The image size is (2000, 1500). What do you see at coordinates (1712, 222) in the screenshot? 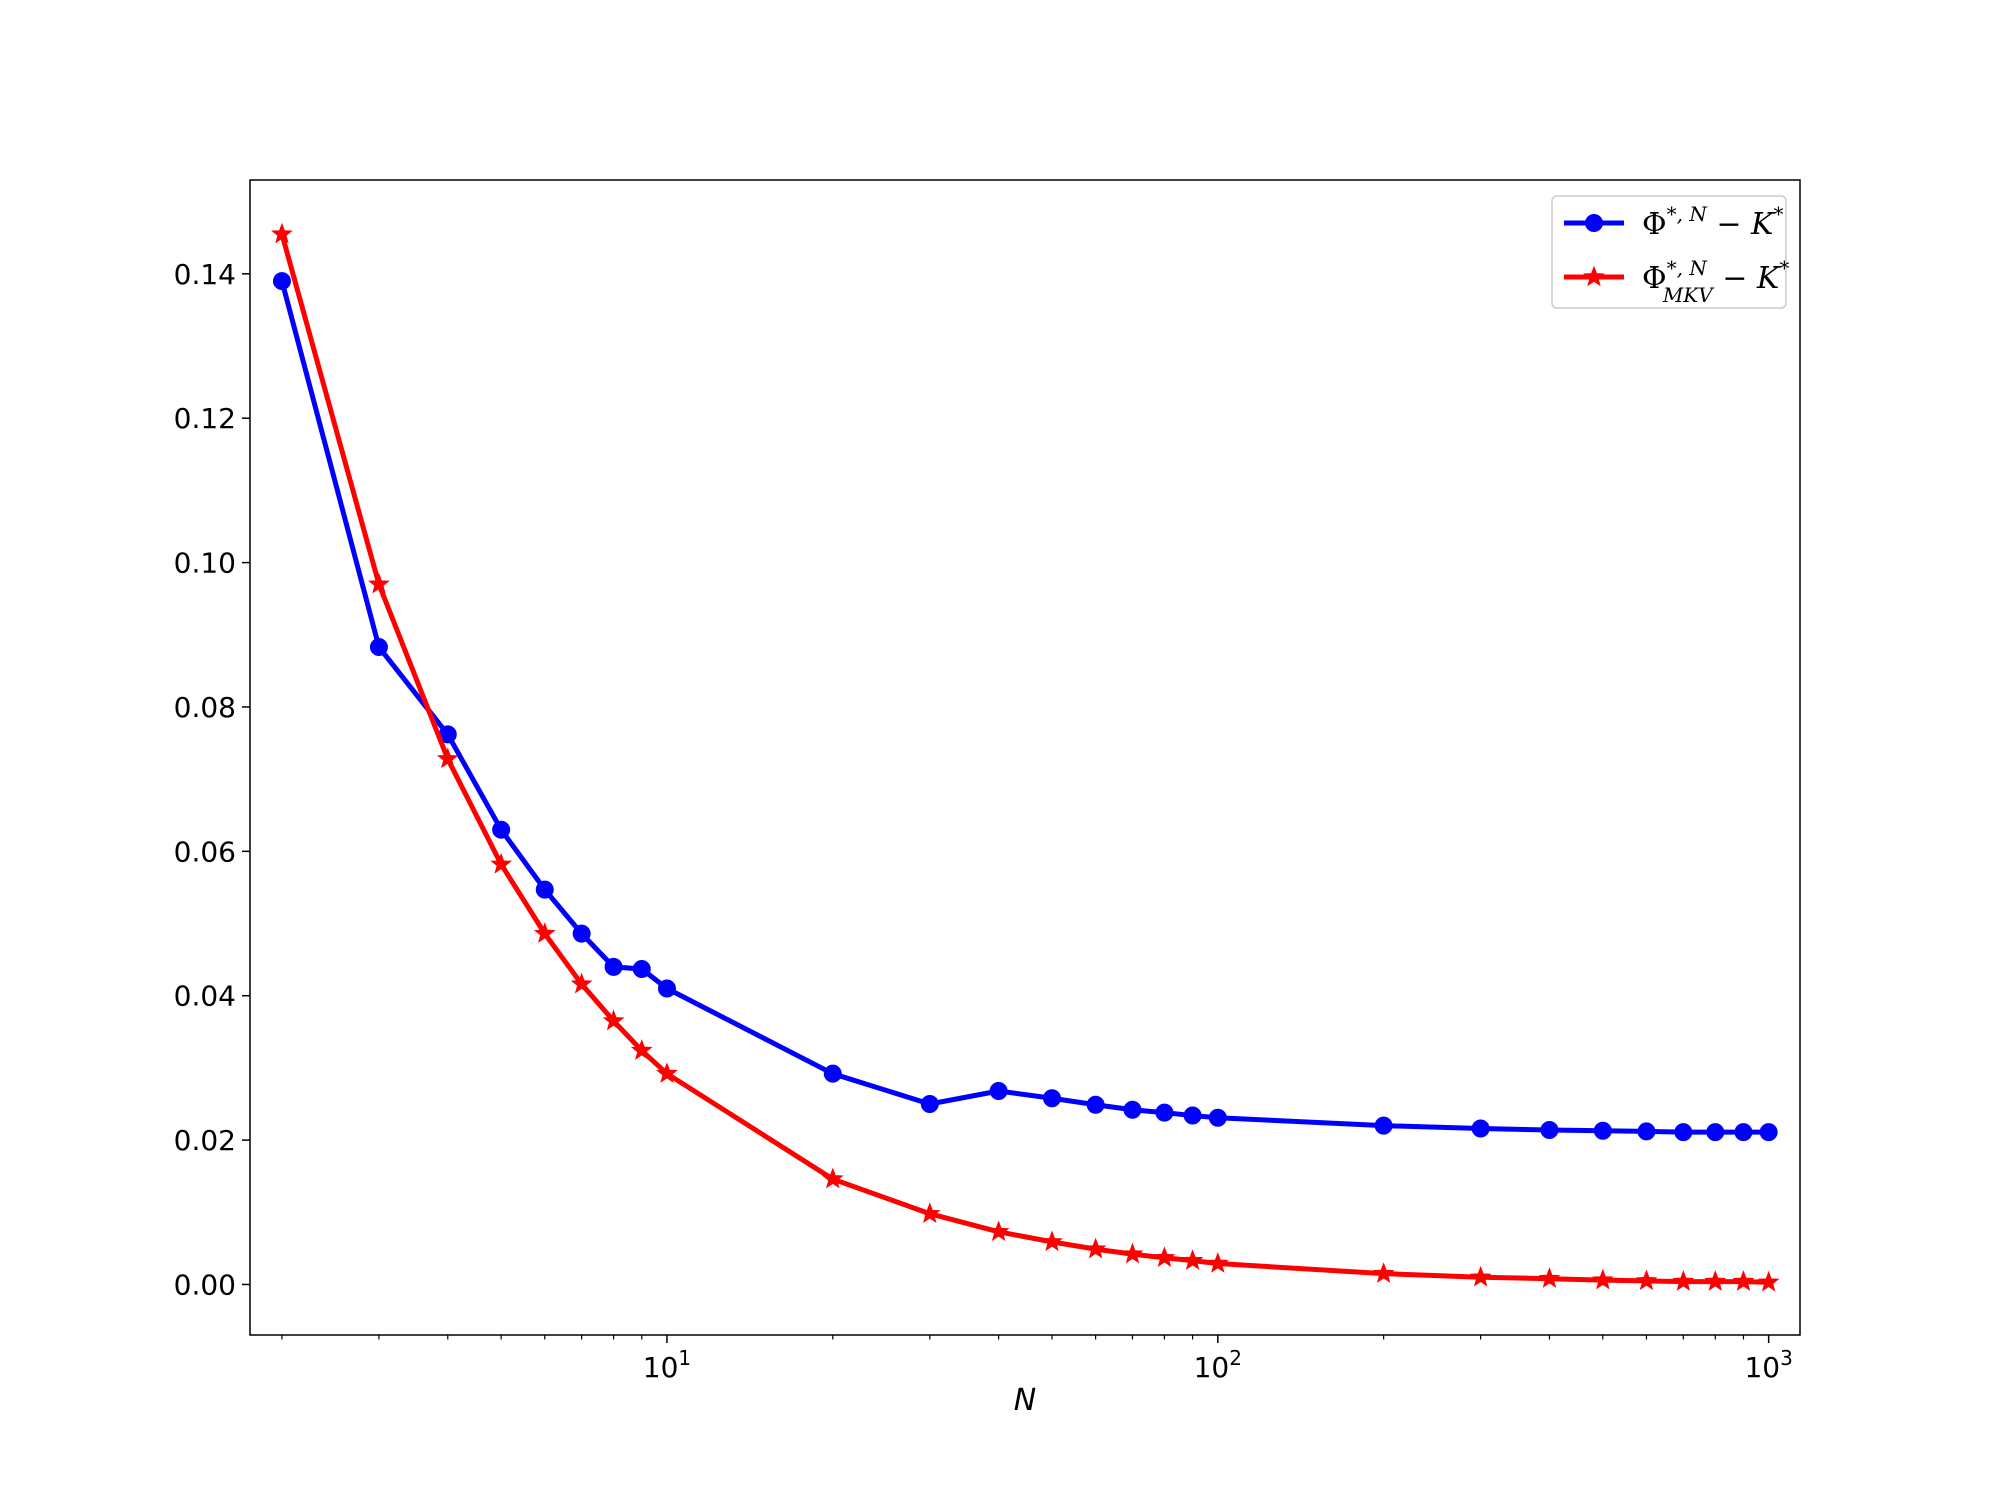
I see `legend-label-0: Φ*, N − K*` at bounding box center [1712, 222].